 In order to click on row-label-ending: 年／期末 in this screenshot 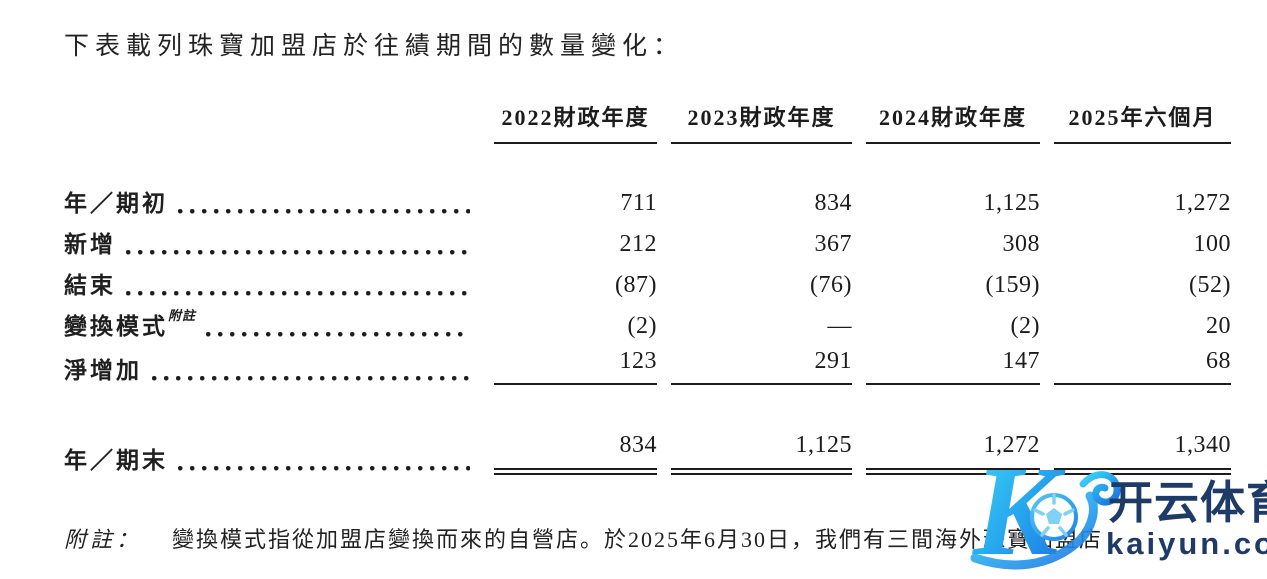, I will do `click(272, 458)`.